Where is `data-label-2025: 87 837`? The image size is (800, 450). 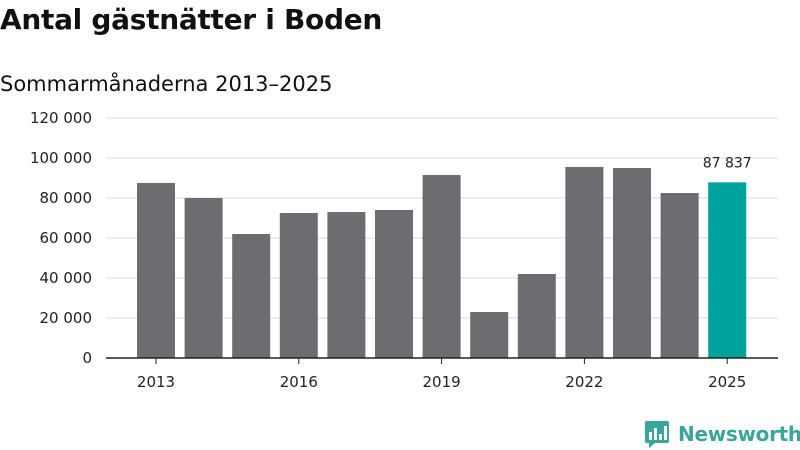 data-label-2025: 87 837 is located at coordinates (727, 163).